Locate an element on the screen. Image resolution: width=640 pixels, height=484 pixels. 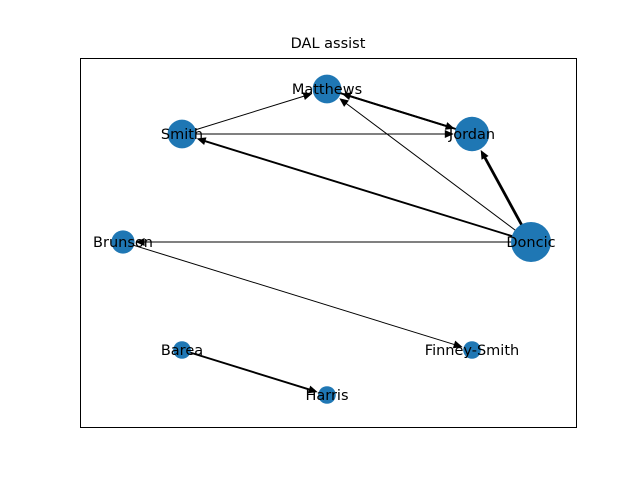
edge-brunson-to-finney-smith is located at coordinates (292, 295).